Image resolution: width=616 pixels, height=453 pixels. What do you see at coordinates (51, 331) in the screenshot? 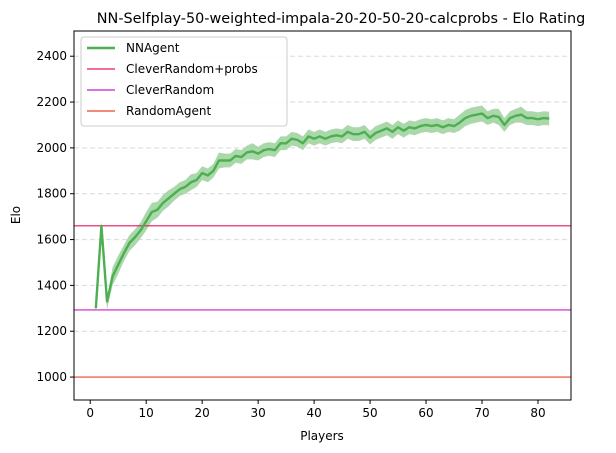
I see `y-tick-label: 1200` at bounding box center [51, 331].